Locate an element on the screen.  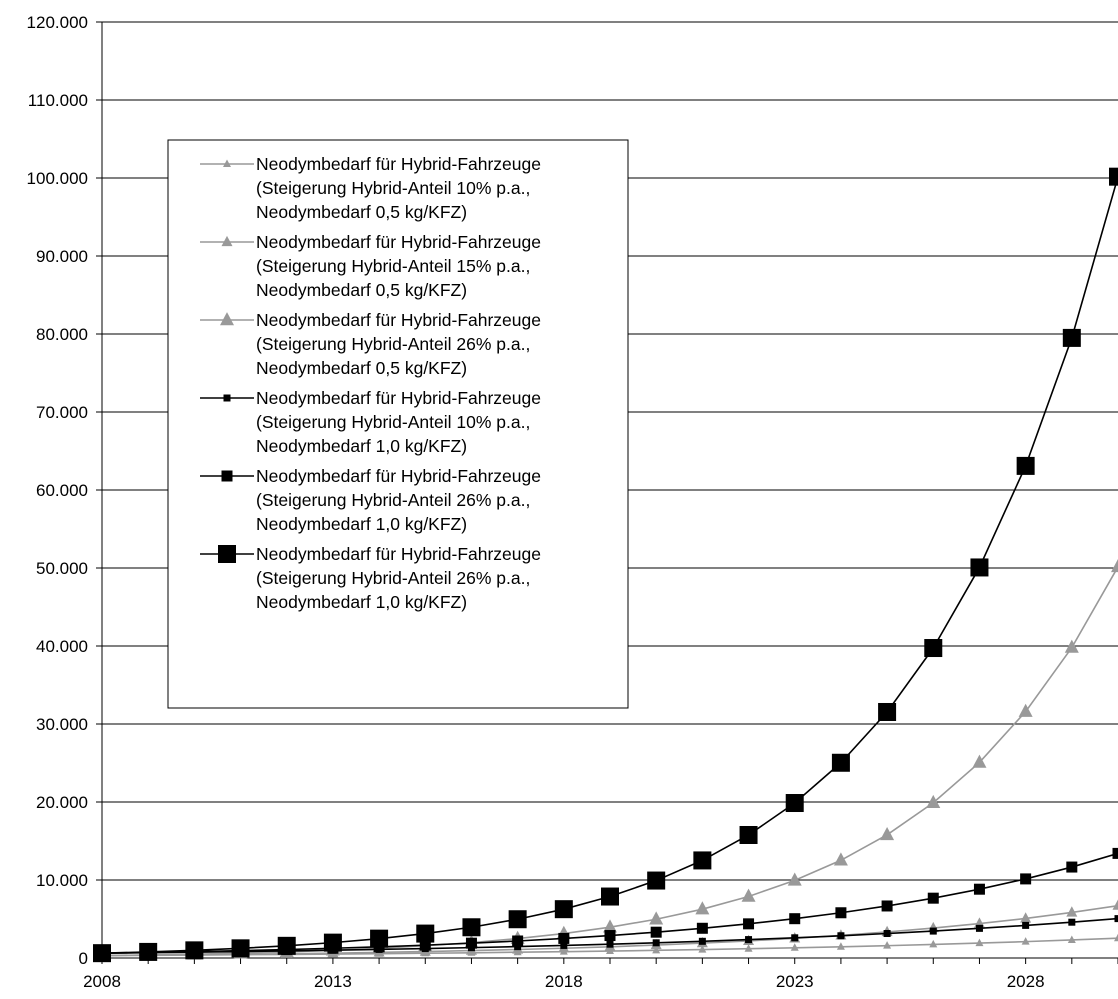
y-tick-label: 100.000 is located at coordinates (57, 178).